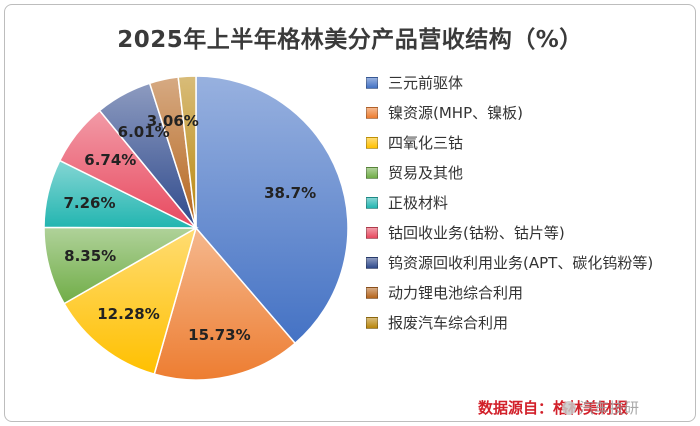  What do you see at coordinates (521, 263) in the screenshot?
I see `legend-label: 钨资源回收利用业务(APT、碳化钨粉等)` at bounding box center [521, 263].